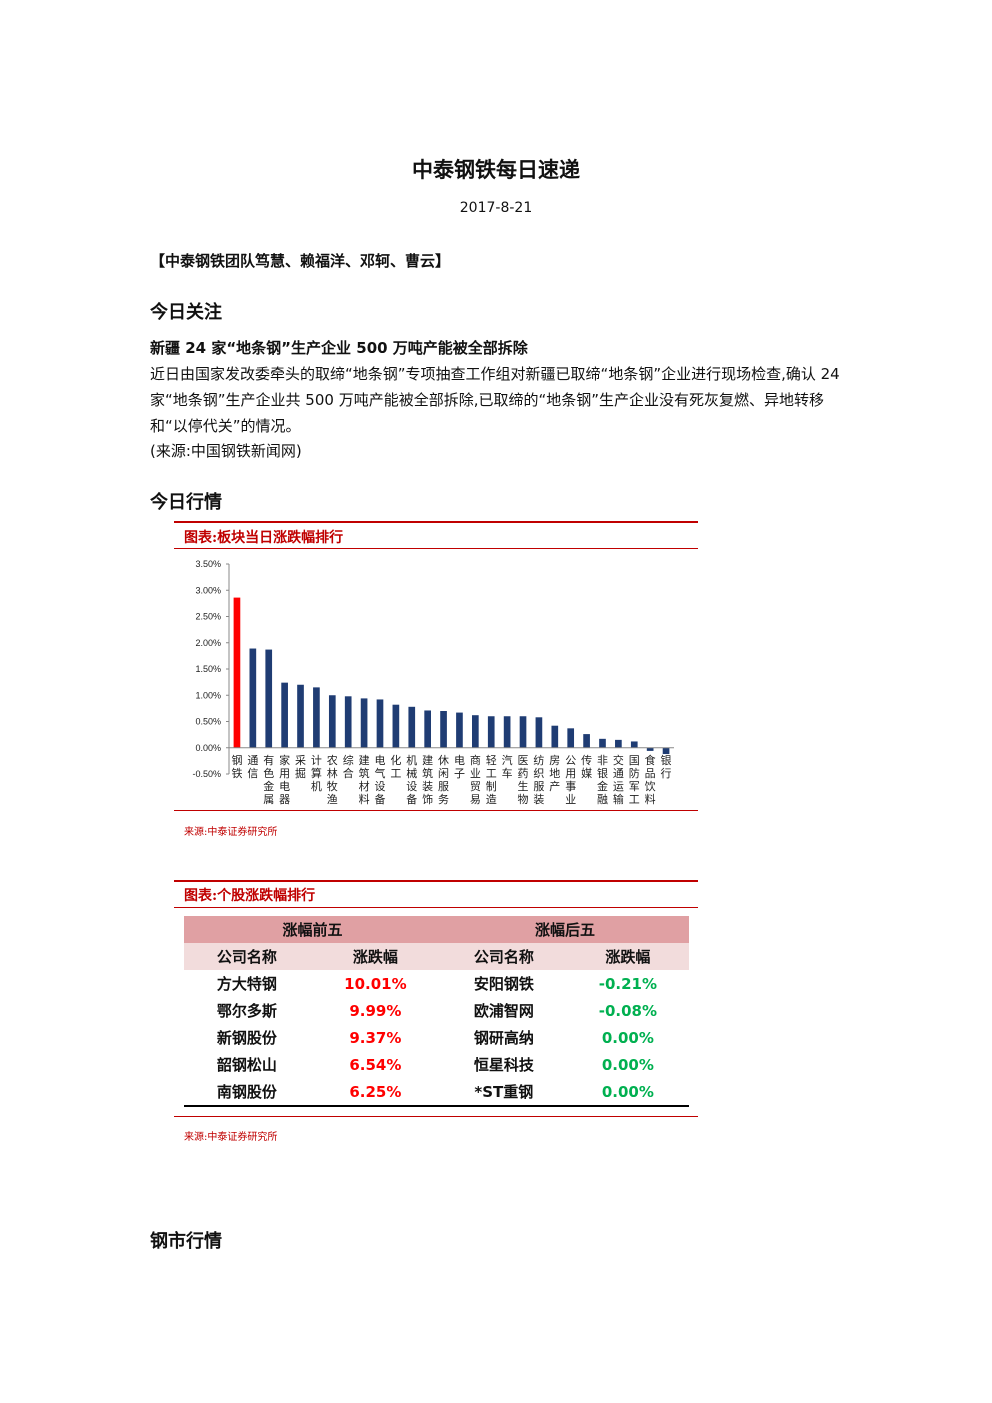  Describe the element at coordinates (332, 779) in the screenshot. I see `x-tick-label: 农林牧渔` at that location.